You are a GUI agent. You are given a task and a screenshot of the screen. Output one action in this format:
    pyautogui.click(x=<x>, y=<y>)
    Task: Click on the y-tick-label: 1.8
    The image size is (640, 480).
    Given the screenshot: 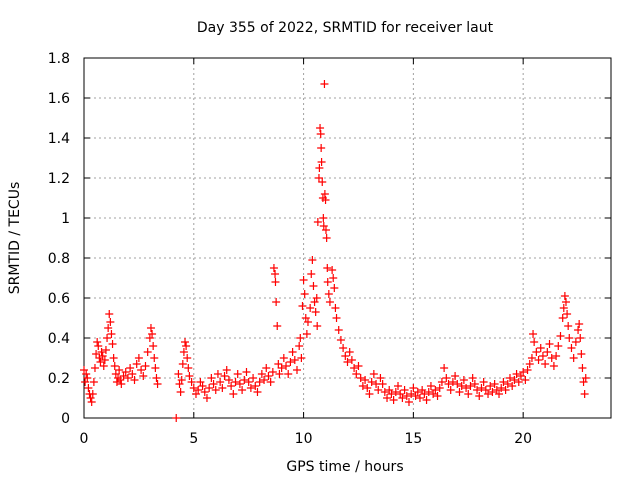 What is the action you would take?
    pyautogui.click(x=59, y=59)
    